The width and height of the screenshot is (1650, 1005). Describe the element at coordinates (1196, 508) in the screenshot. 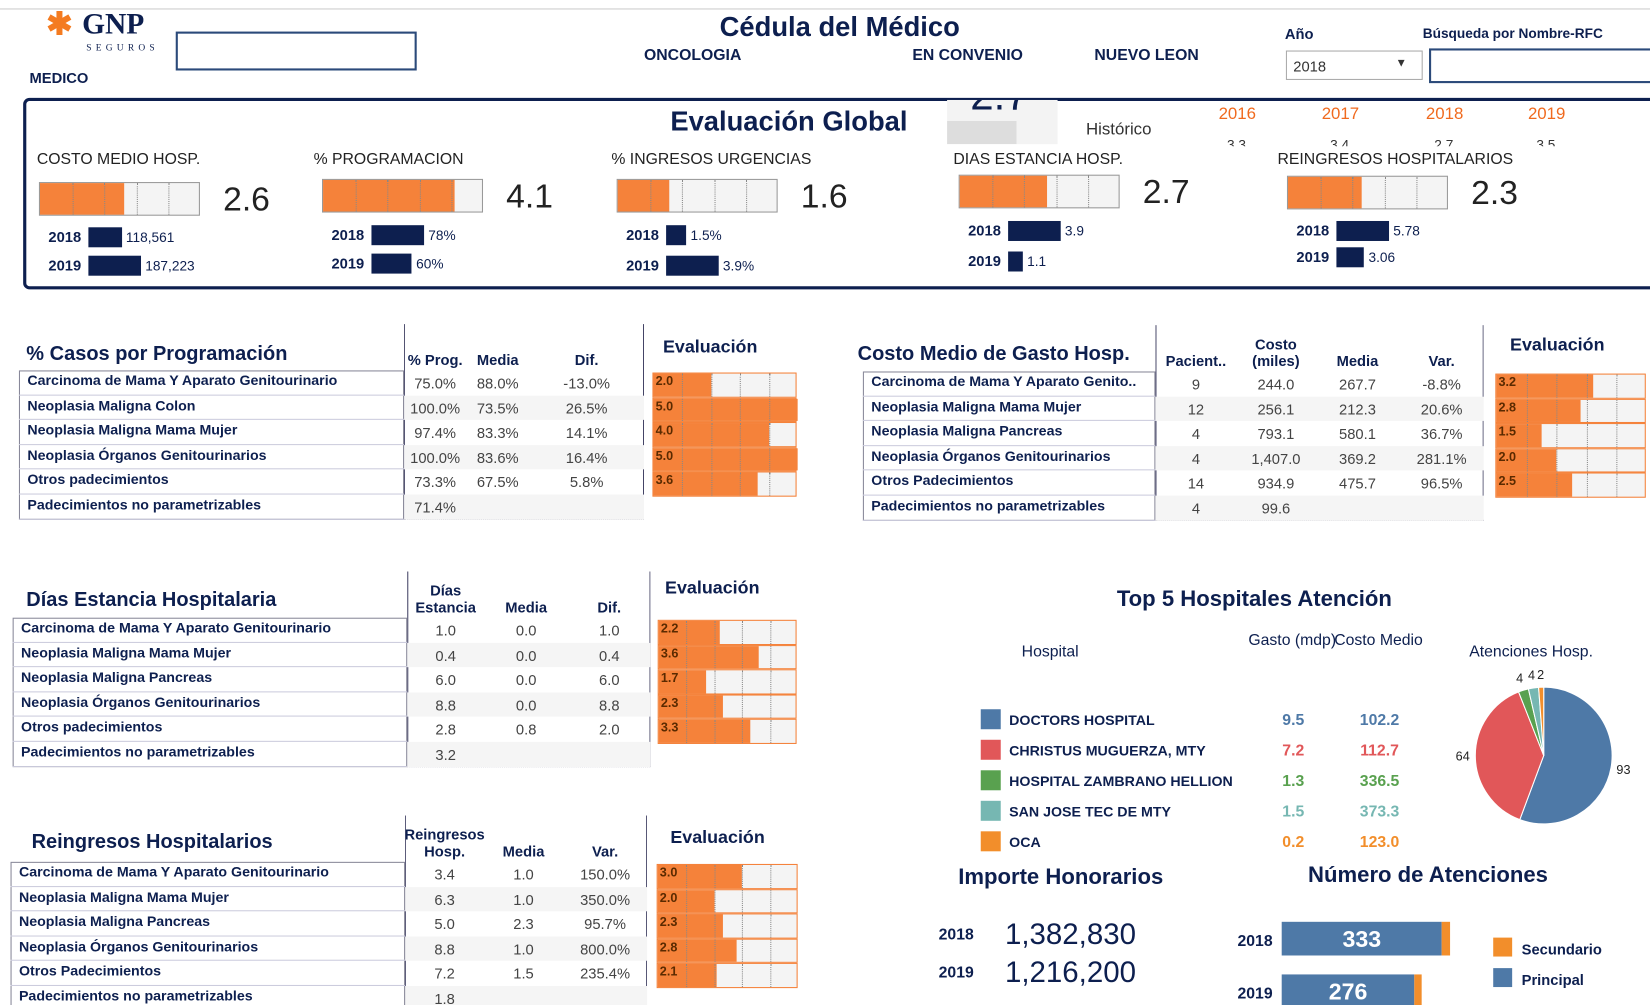

I see `cell: 4` at that location.